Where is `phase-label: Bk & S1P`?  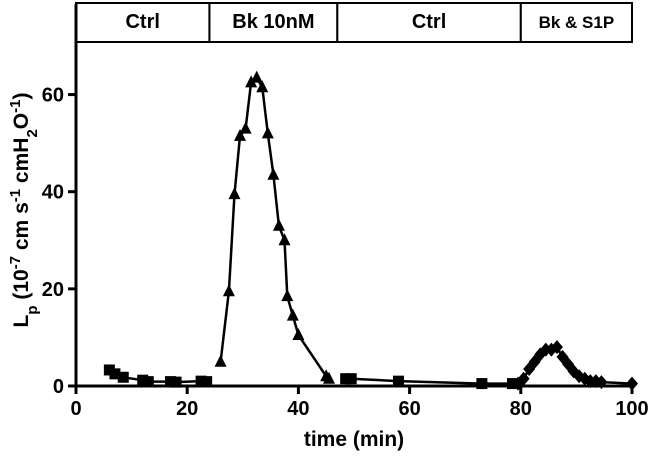
phase-label: Bk & S1P is located at coordinates (577, 22).